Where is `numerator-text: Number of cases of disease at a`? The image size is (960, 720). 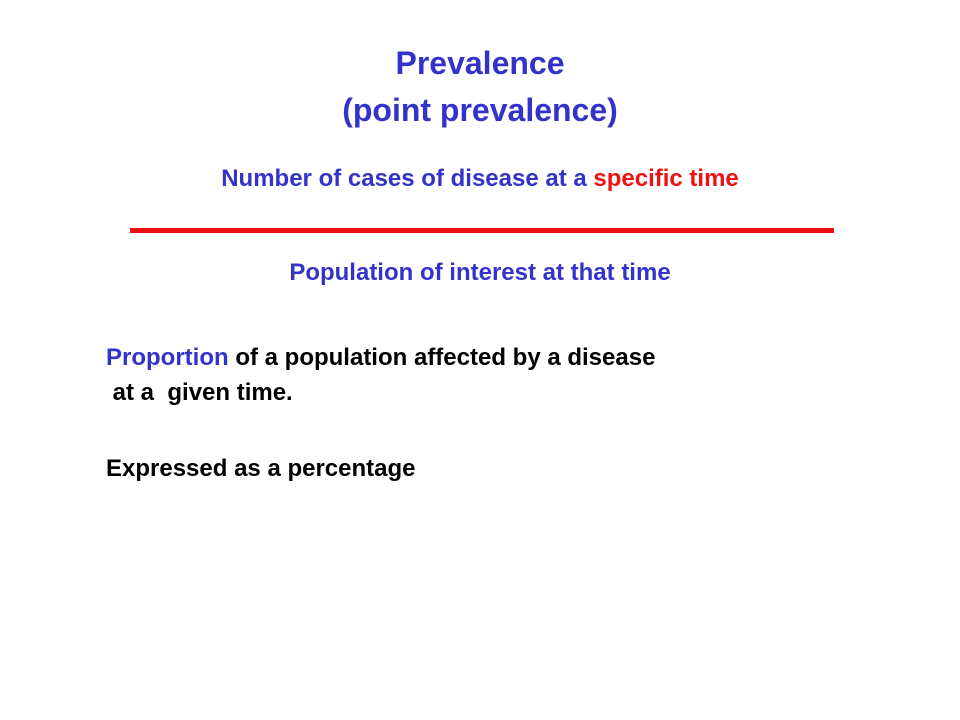 numerator-text: Number of cases of disease at a is located at coordinates (407, 178).